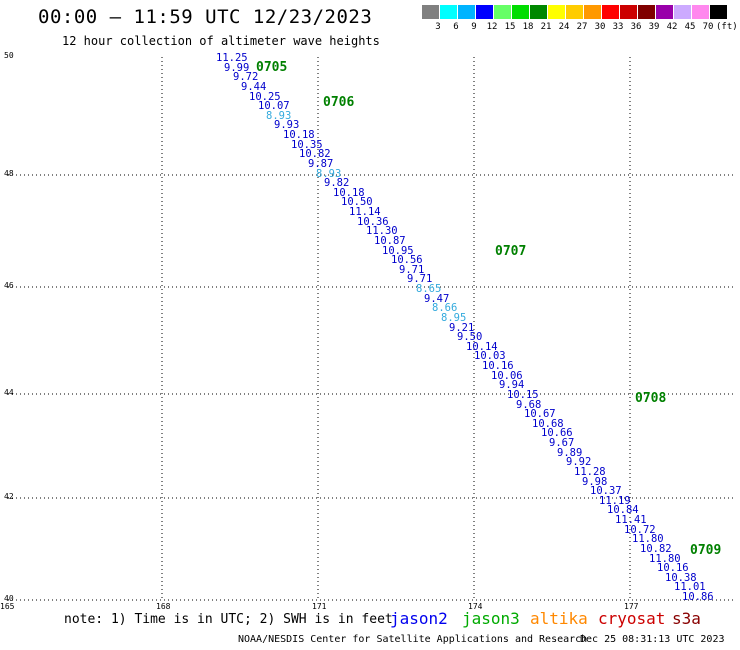  Describe the element at coordinates (9, 496) in the screenshot. I see `latitude-tick-label: 42` at that location.